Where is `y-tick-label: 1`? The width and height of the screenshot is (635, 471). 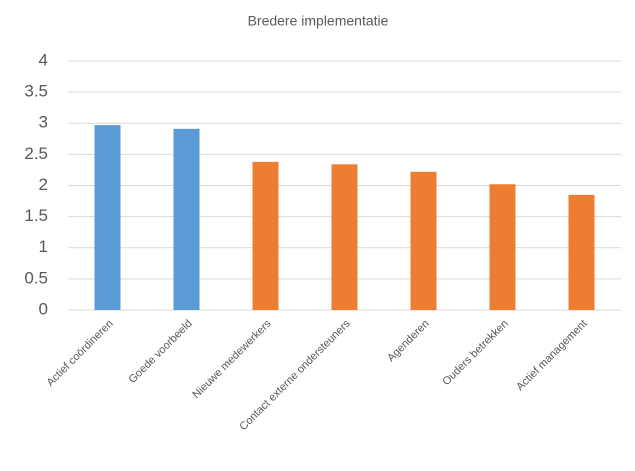
y-tick-label: 1 is located at coordinates (43, 246).